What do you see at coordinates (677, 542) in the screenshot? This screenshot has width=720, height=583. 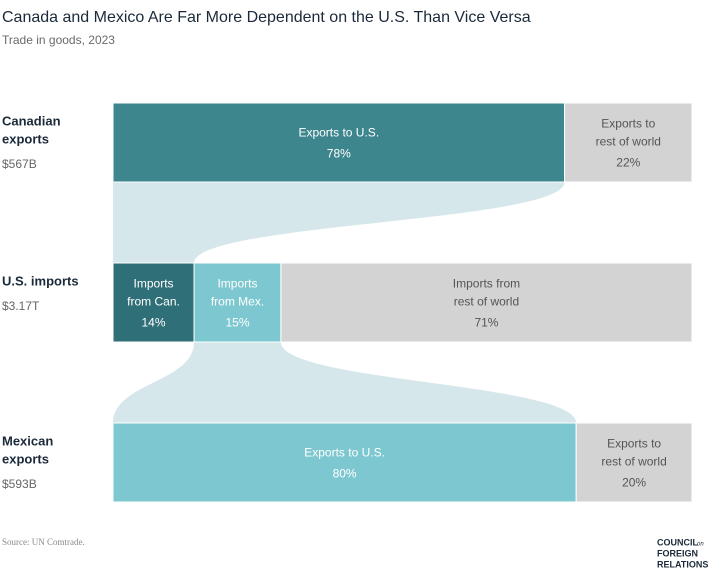 I see `logo-text: COUNCIL` at bounding box center [677, 542].